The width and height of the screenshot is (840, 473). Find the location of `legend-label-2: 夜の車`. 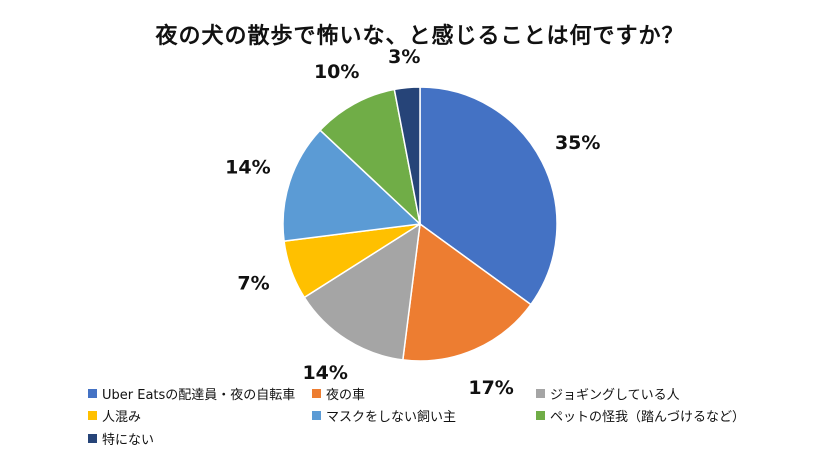

legend-label-2: 夜の車 is located at coordinates (346, 395).